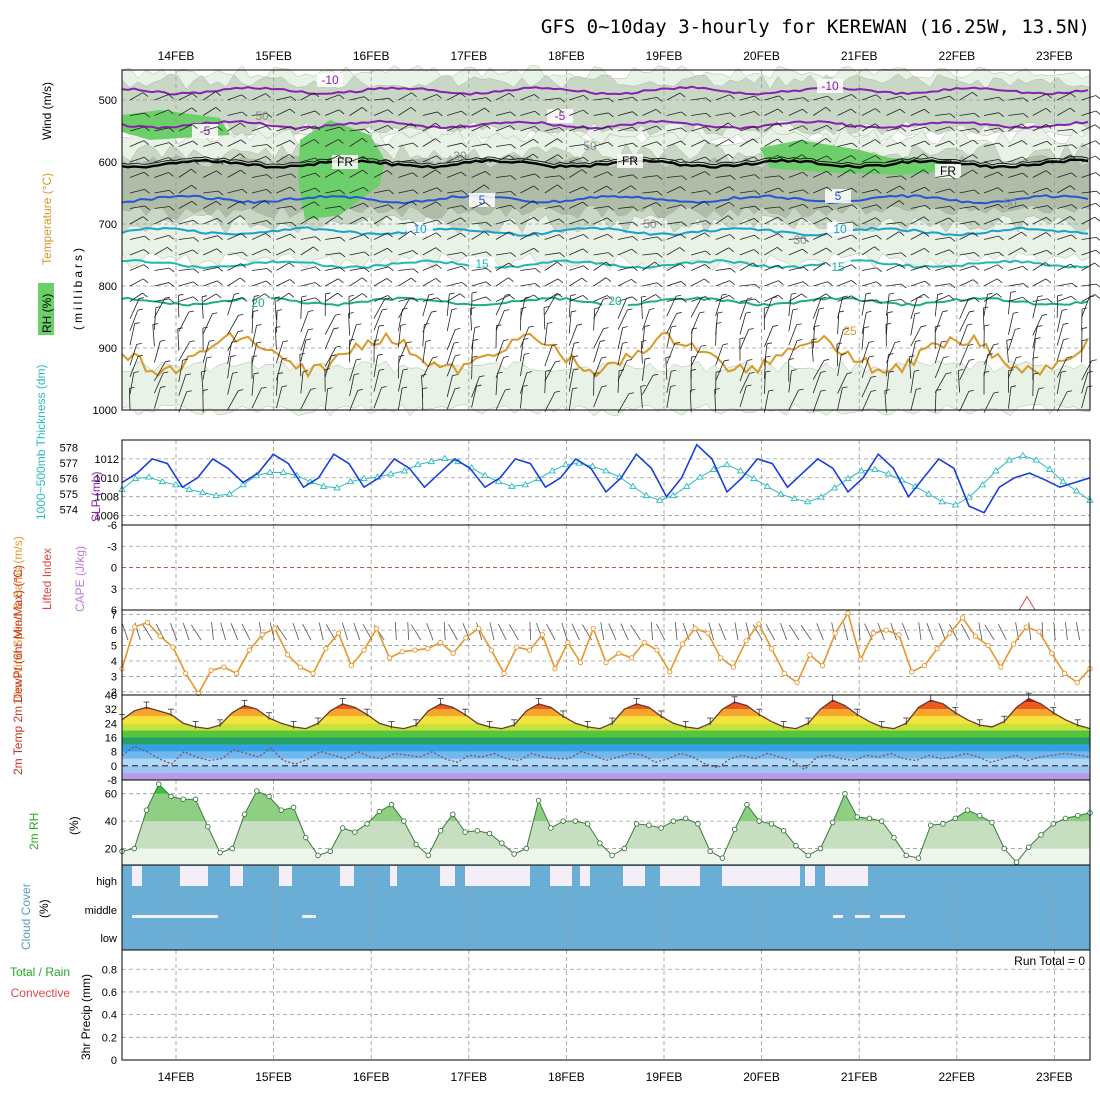 The height and width of the screenshot is (1100, 1100). Describe the element at coordinates (47, 579) in the screenshot. I see `lifted-index-axis-label: Lifted Index` at that location.